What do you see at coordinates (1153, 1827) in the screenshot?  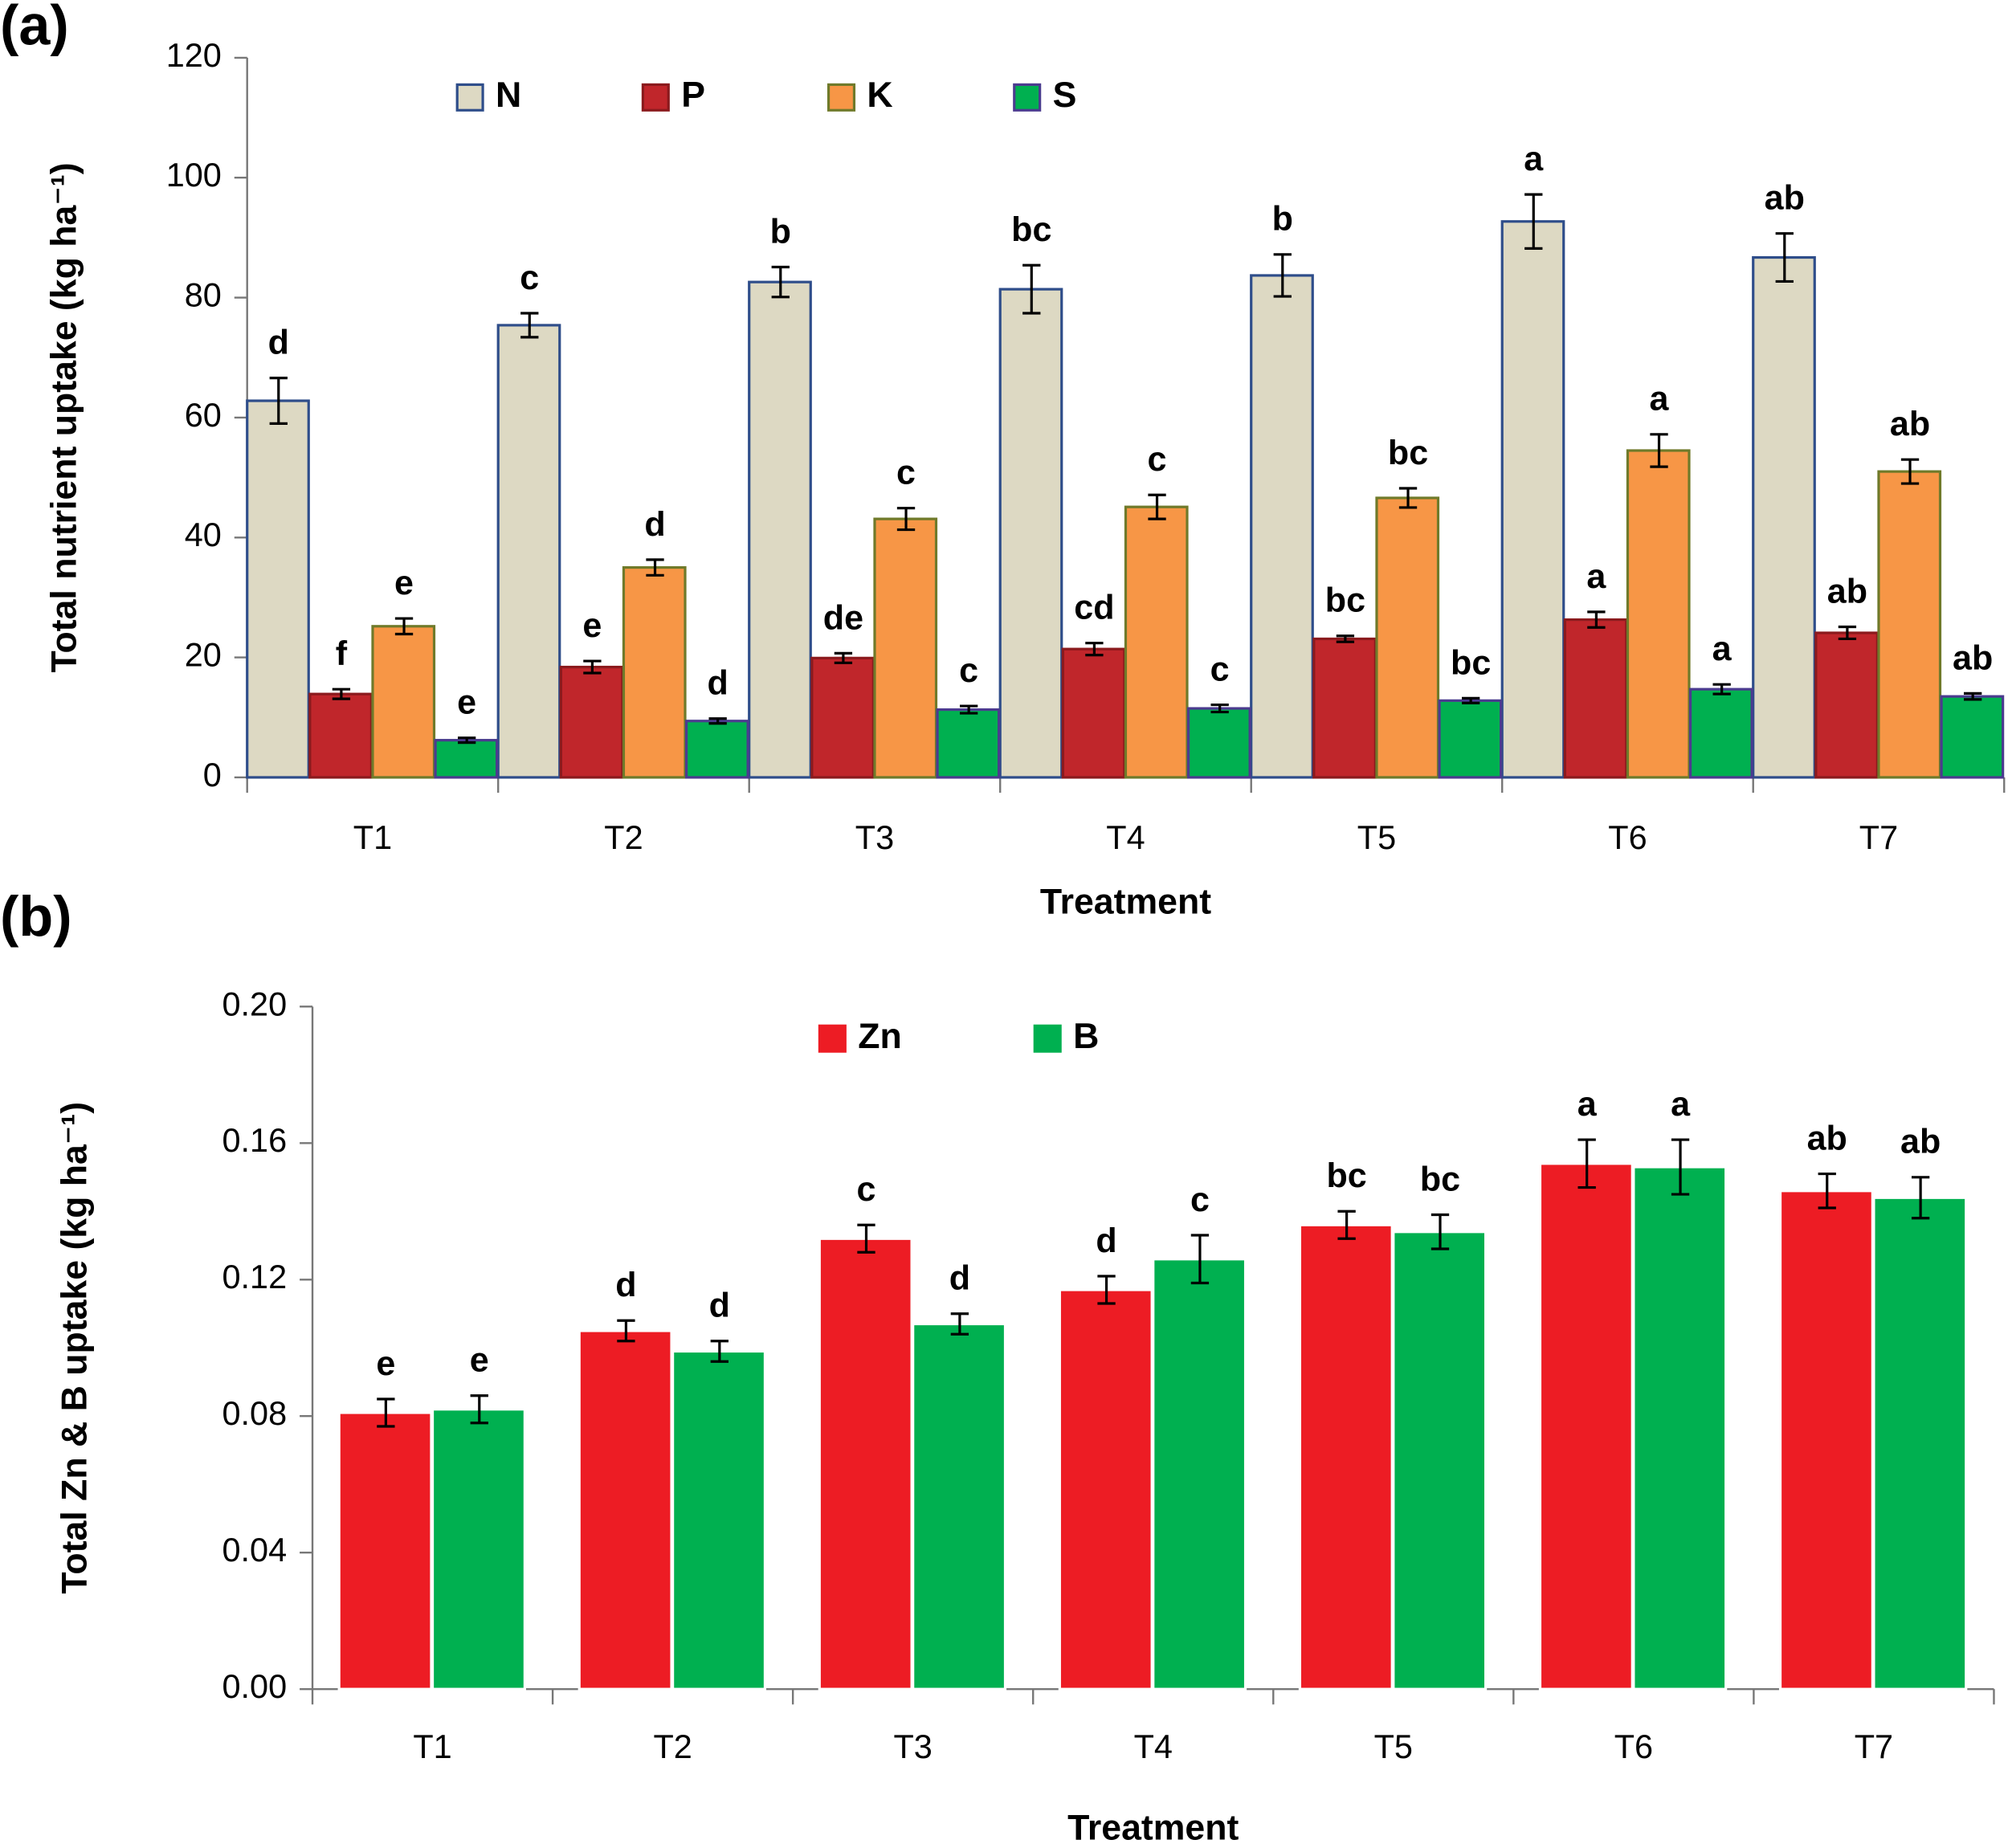 I see `x-axis-label: Treatment` at bounding box center [1153, 1827].